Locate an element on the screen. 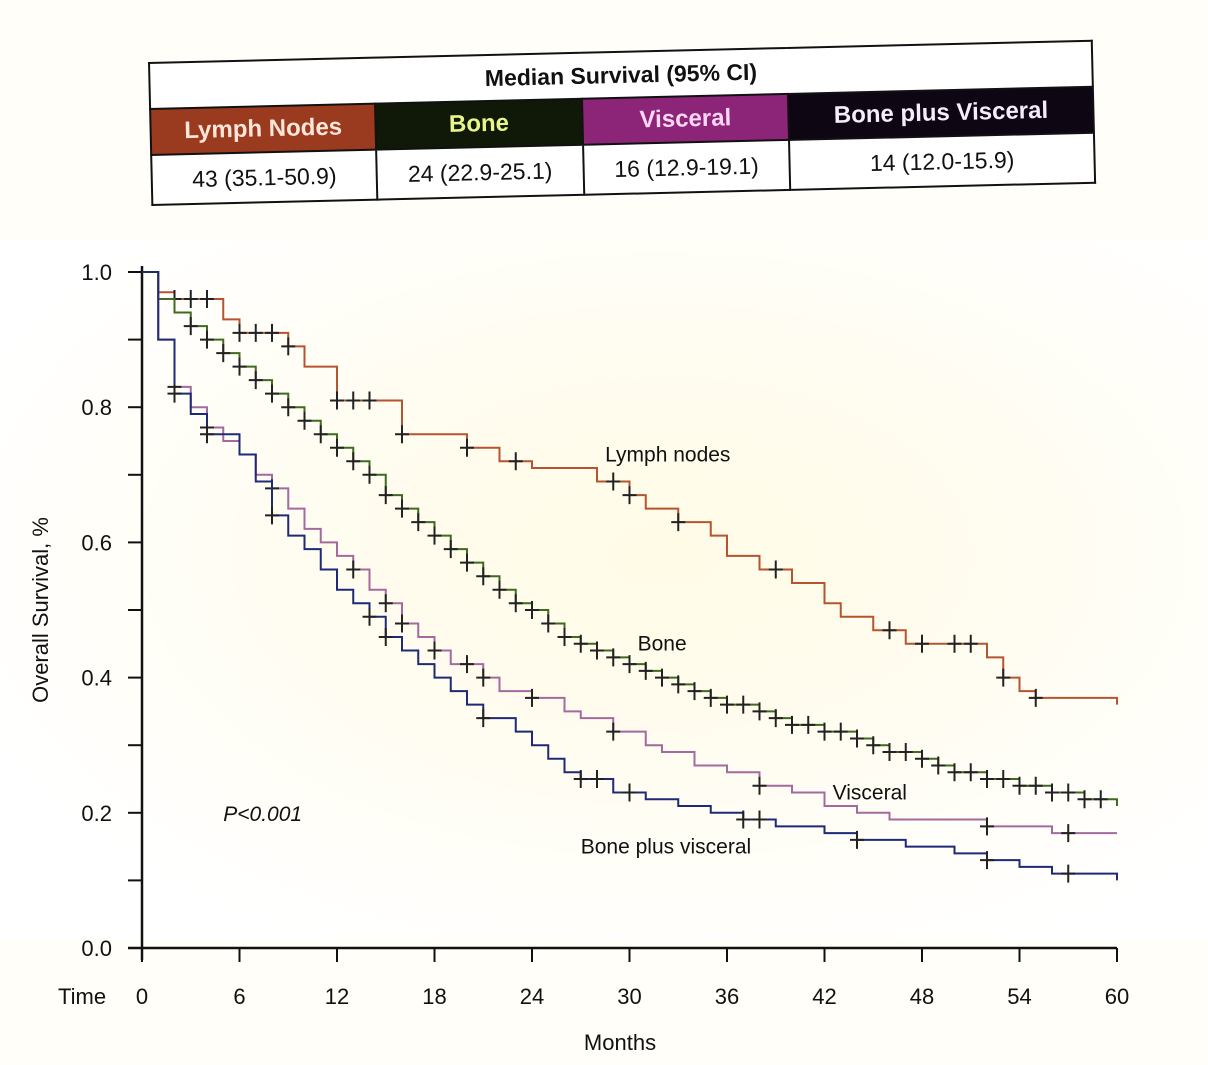 This screenshot has width=1208, height=1065. curve-label-visceral: Visceral is located at coordinates (870, 792).